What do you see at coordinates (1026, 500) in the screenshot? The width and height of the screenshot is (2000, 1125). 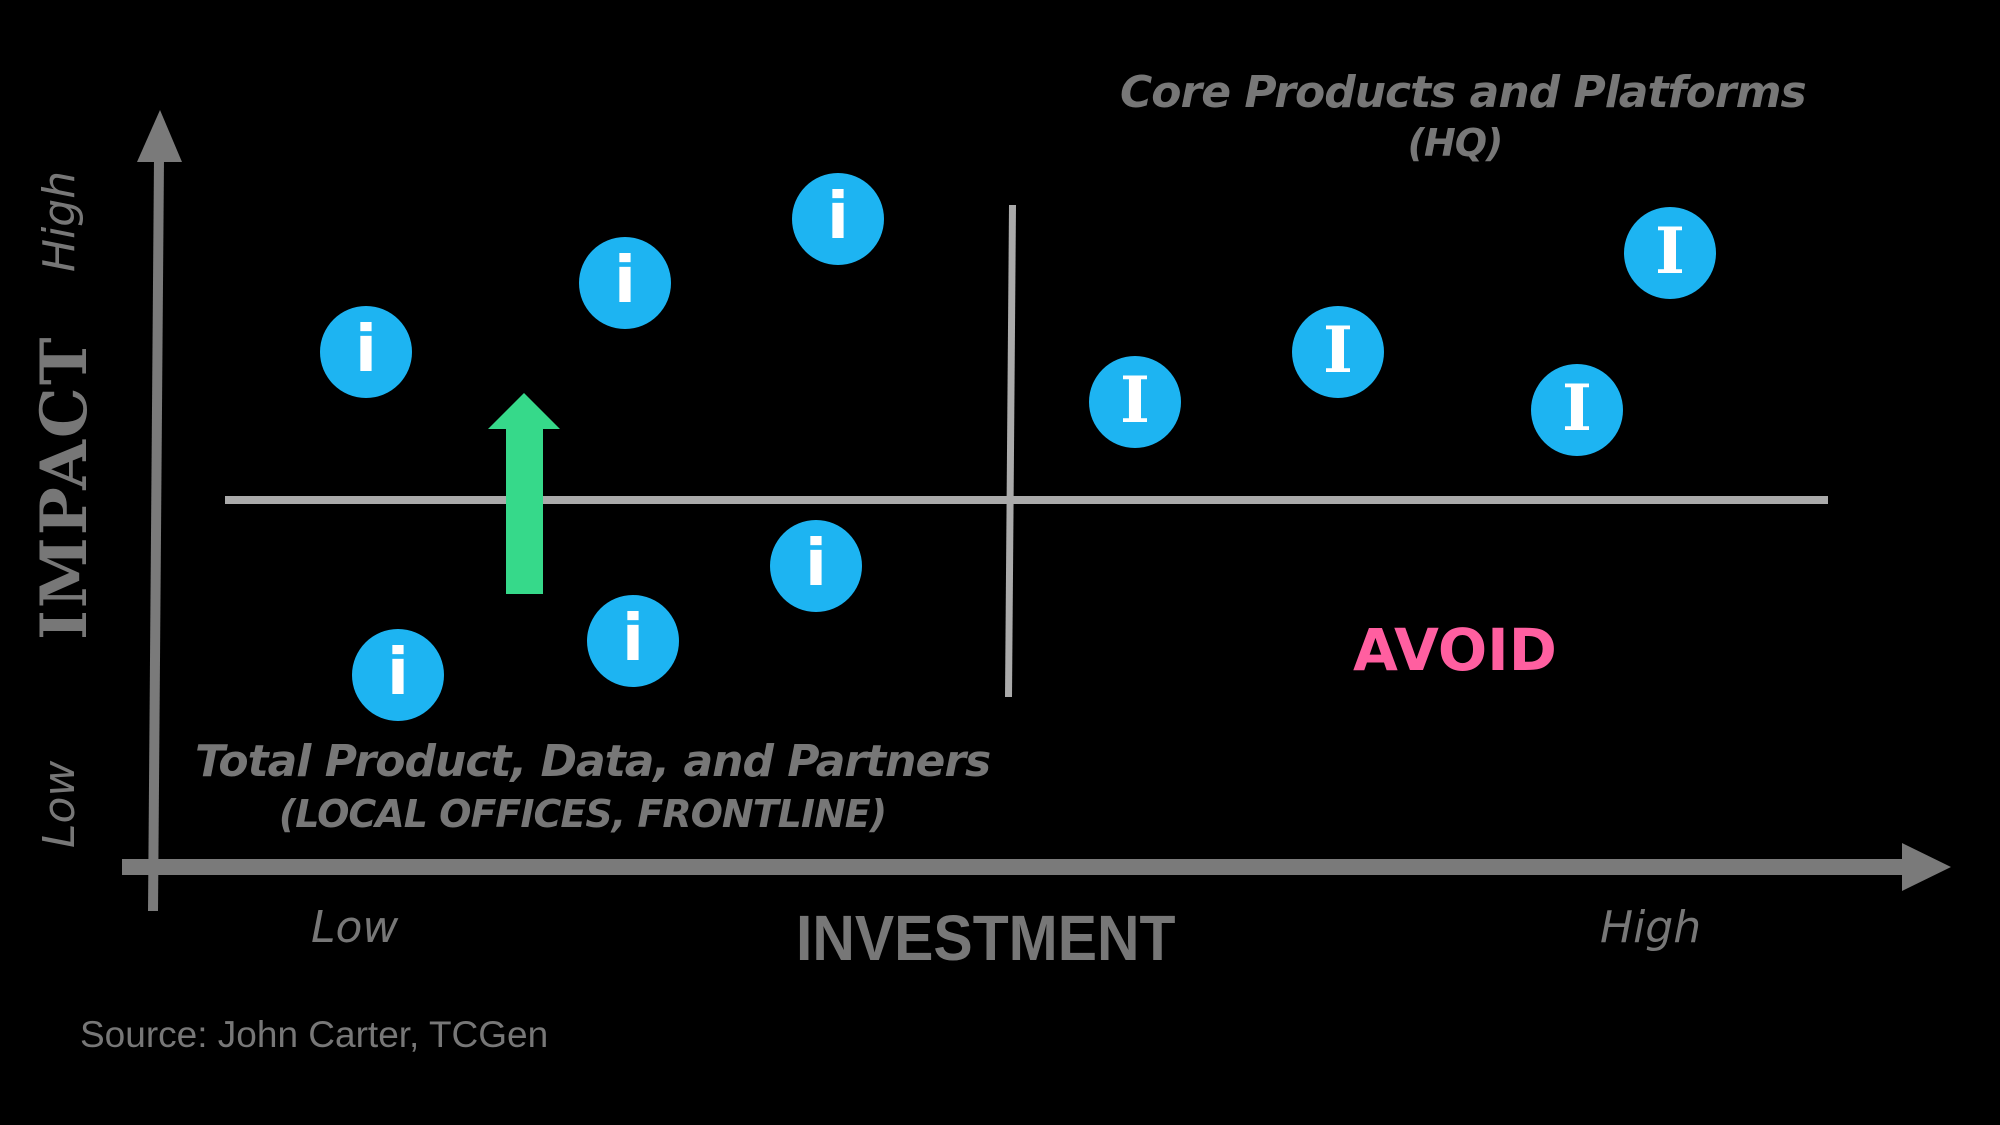 I see `quadrant-horizontal-divider` at bounding box center [1026, 500].